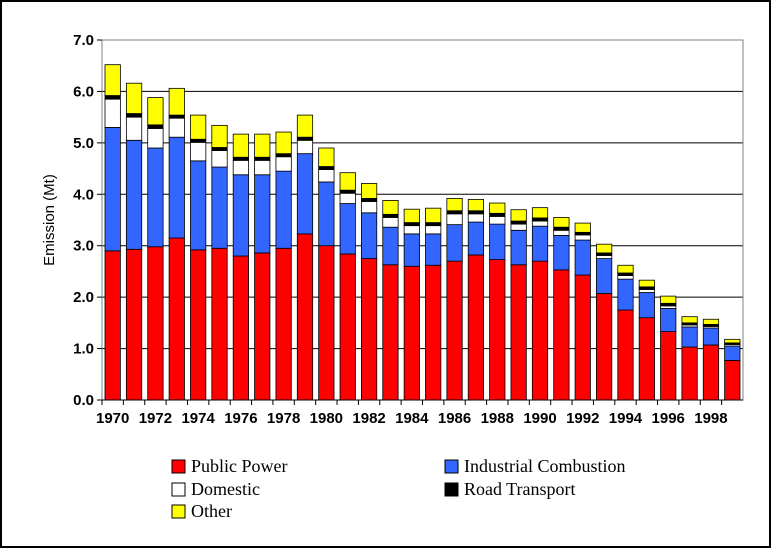 This screenshot has width=771, height=550. What do you see at coordinates (626, 418) in the screenshot?
I see `x-tick-label: 1994` at bounding box center [626, 418].